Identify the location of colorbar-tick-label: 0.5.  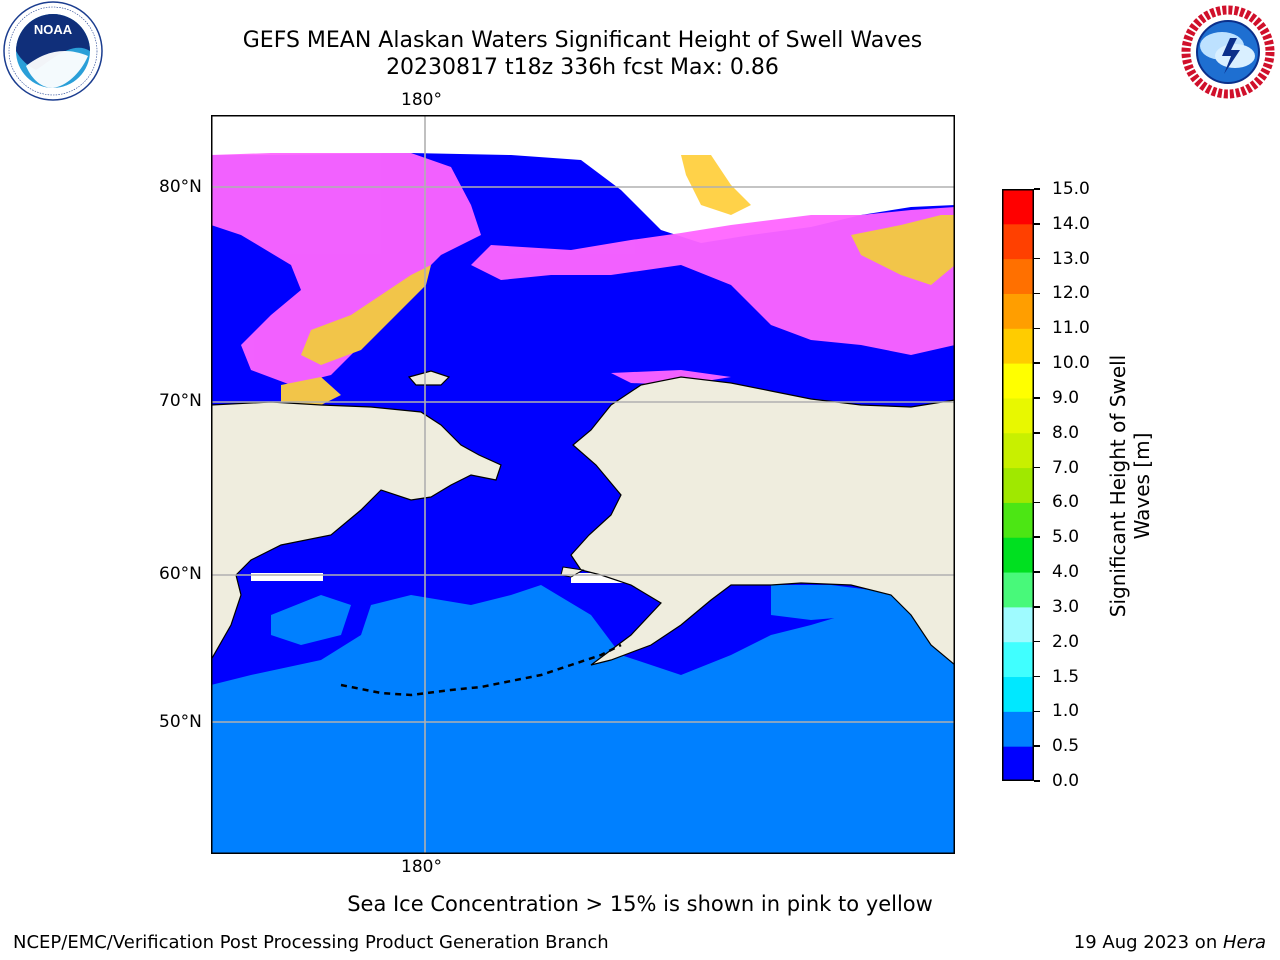
(1066, 746).